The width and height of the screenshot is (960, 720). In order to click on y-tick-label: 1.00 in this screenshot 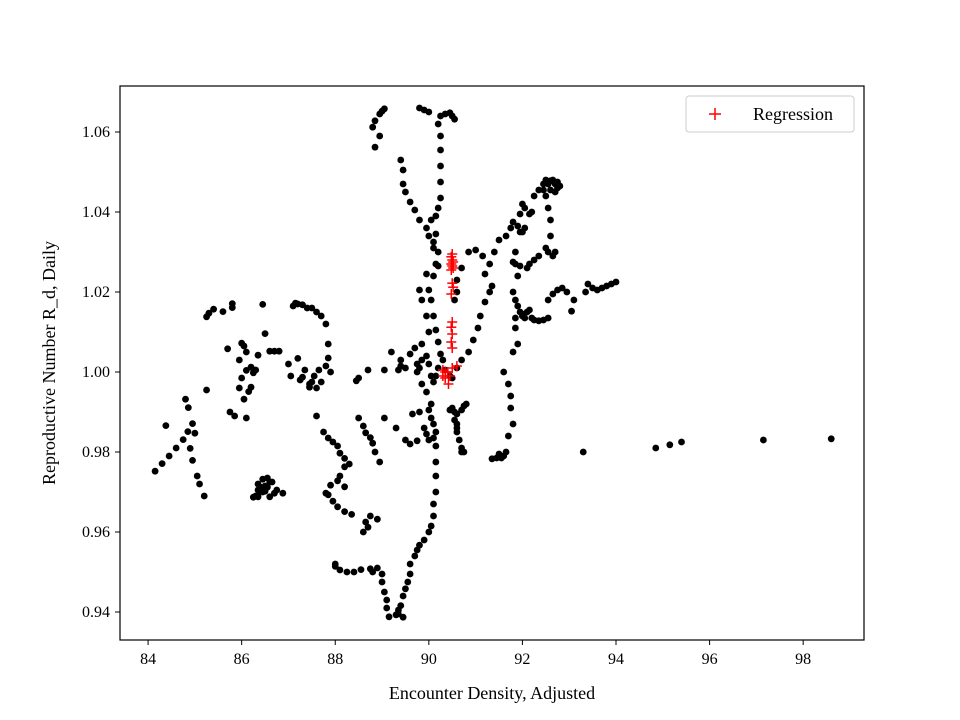, I will do `click(96, 372)`.